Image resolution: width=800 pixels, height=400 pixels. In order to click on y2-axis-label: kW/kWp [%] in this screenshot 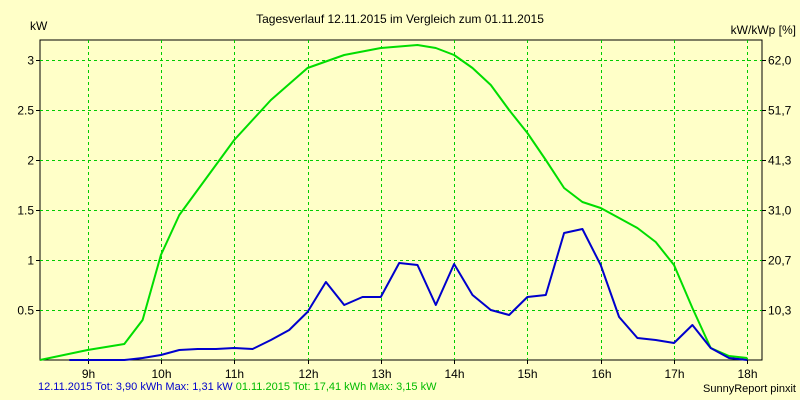, I will do `click(763, 30)`.